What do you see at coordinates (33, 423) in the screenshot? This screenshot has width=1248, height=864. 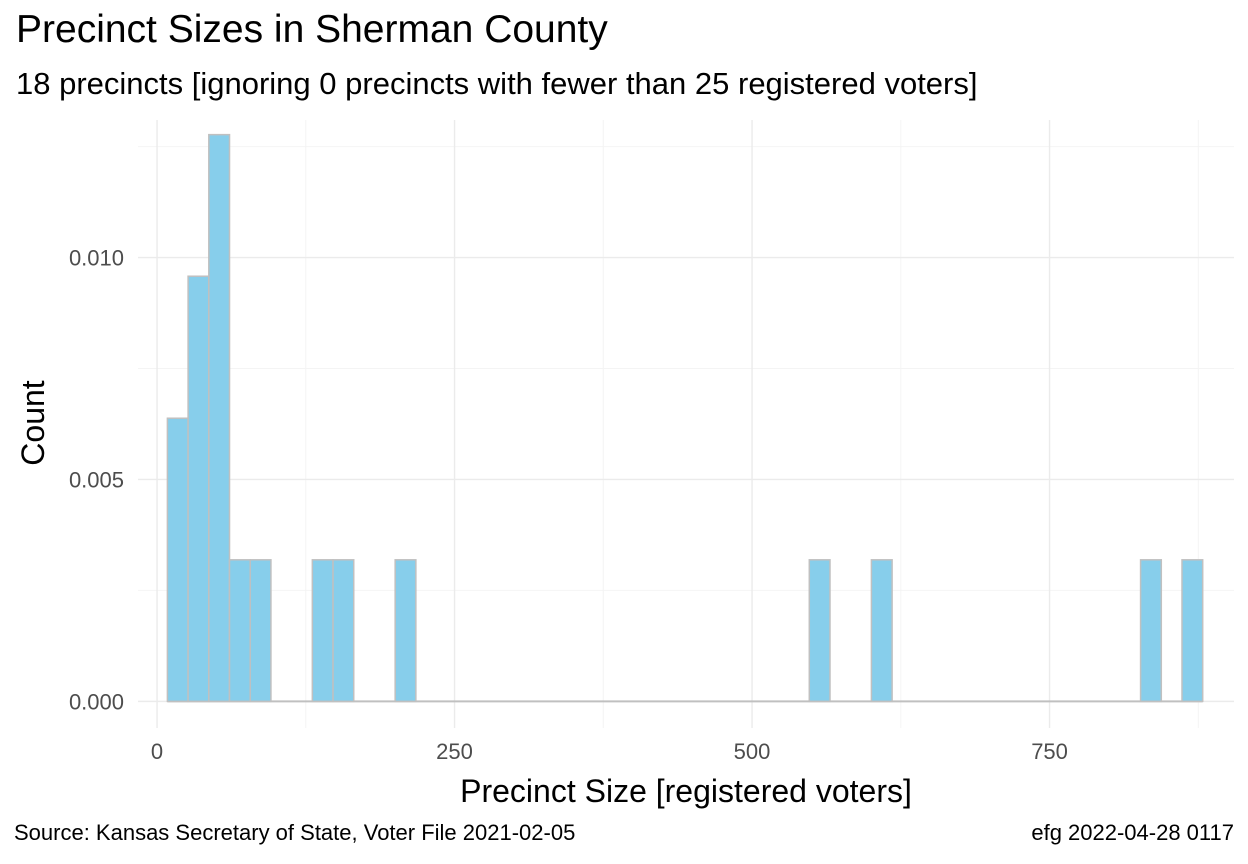 I see `y-axis-label: Count` at bounding box center [33, 423].